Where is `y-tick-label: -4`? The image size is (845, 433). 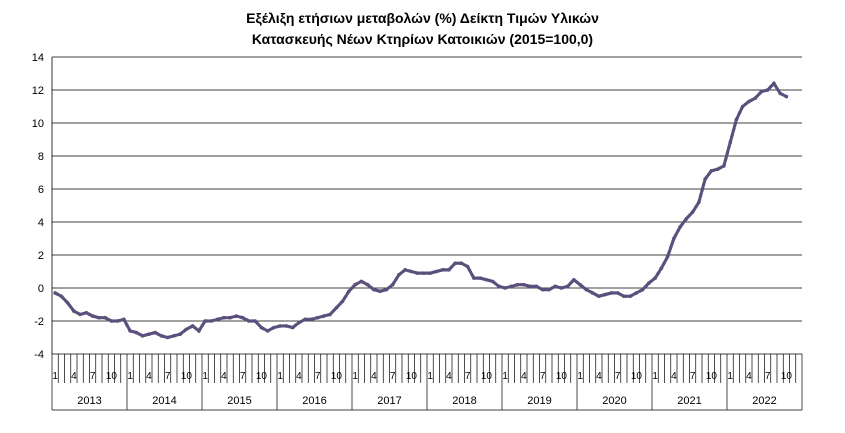
y-tick-label: -4 is located at coordinates (39, 355).